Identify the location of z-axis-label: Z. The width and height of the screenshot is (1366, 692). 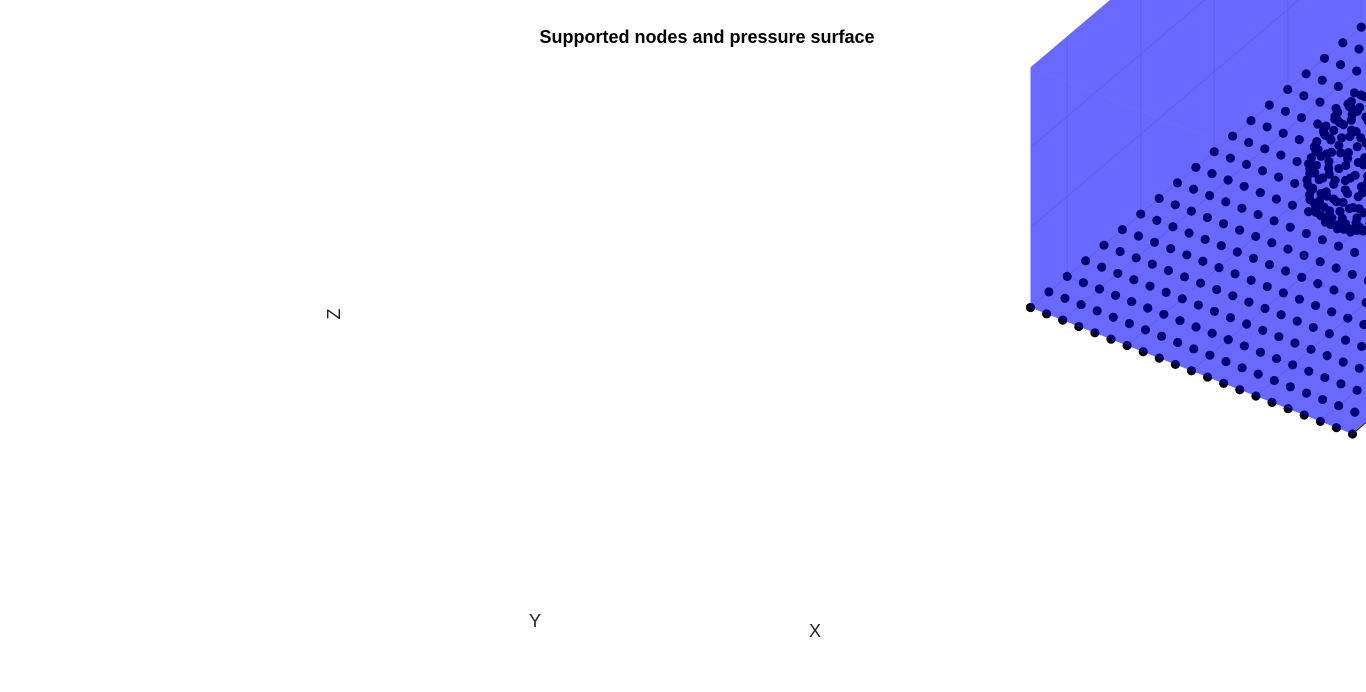
(334, 314).